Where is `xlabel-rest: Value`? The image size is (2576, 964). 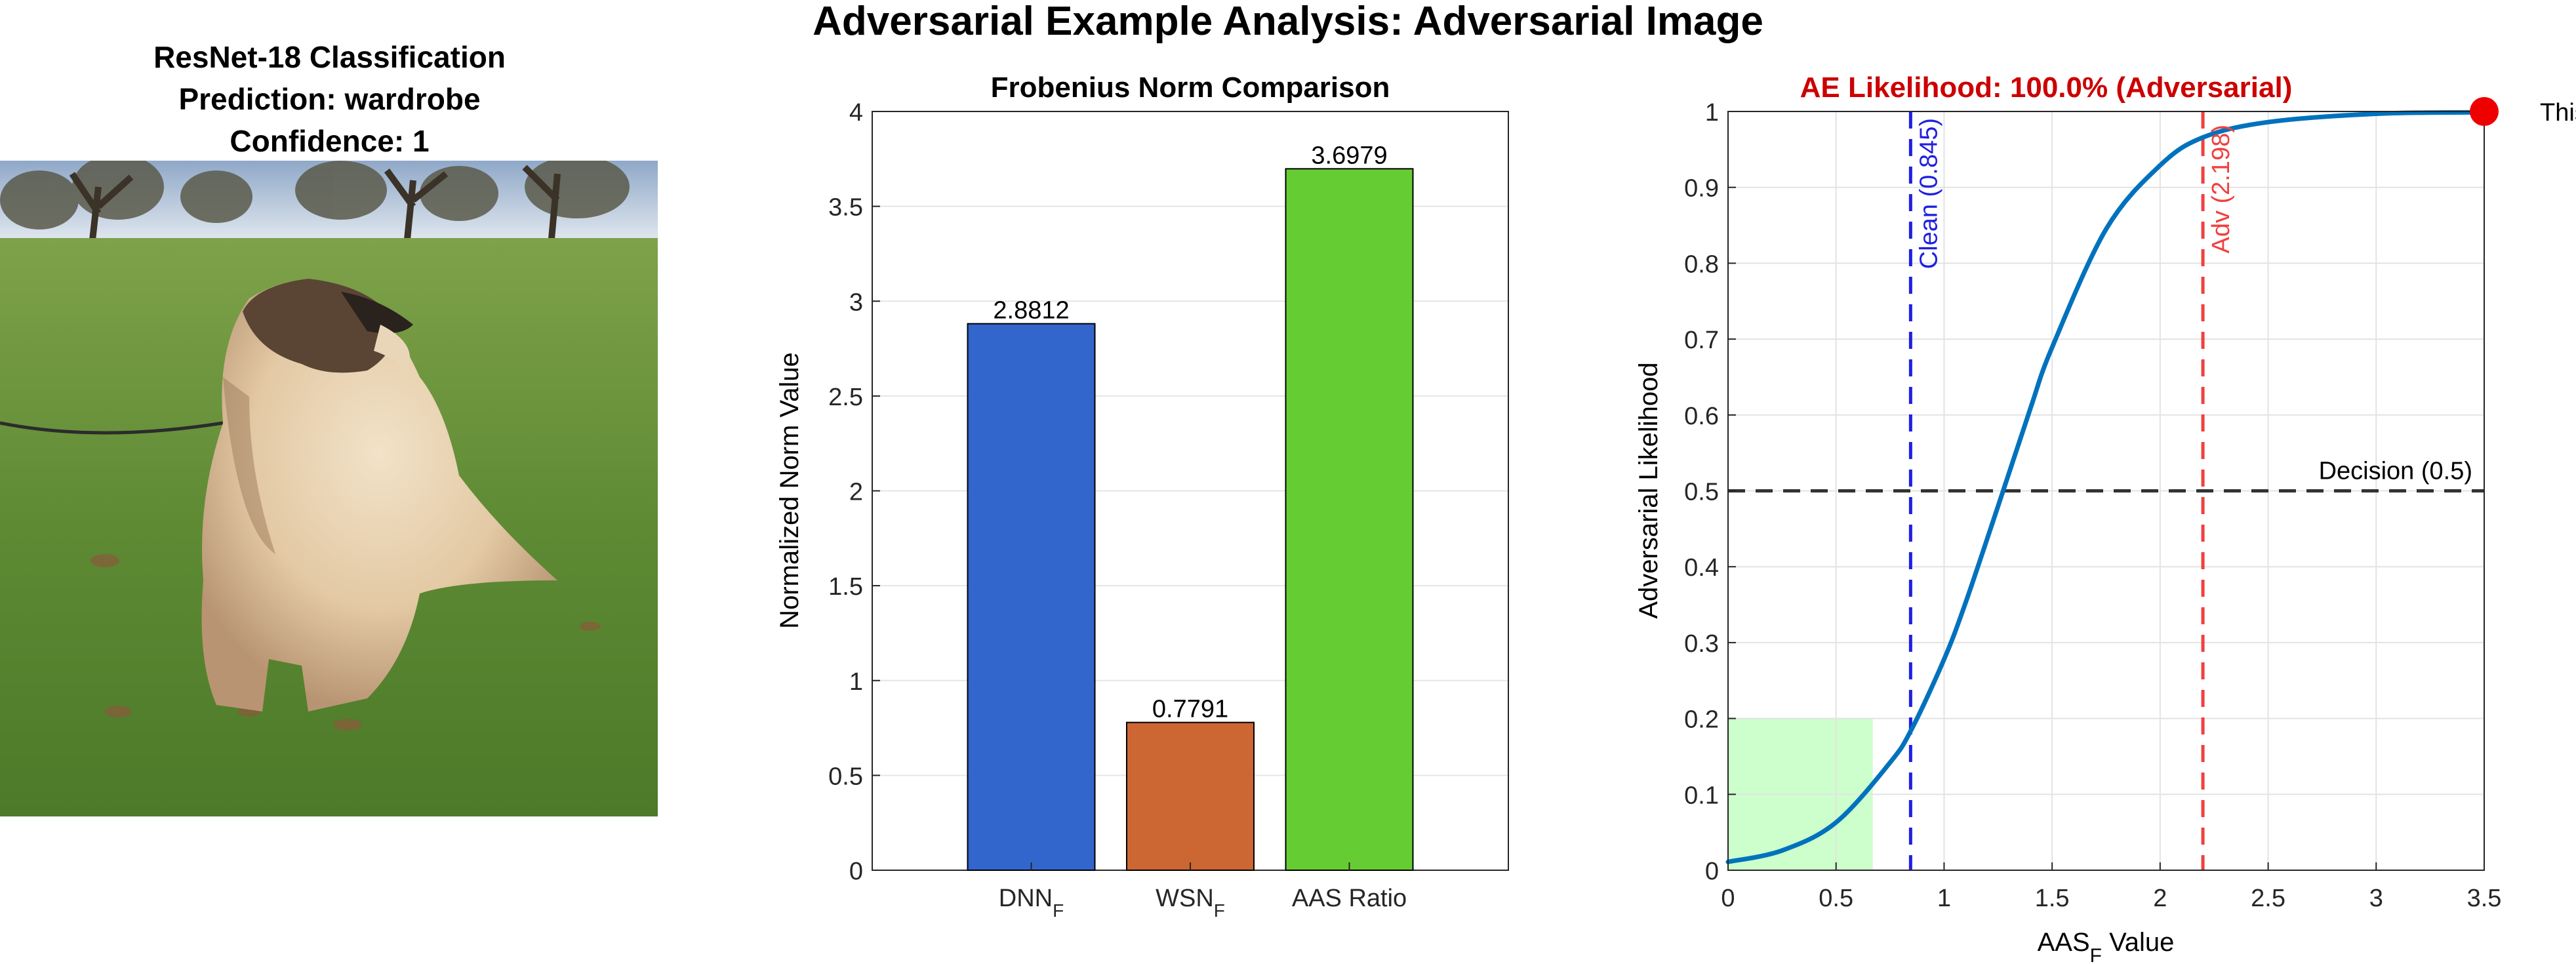 xlabel-rest: Value is located at coordinates (2138, 942).